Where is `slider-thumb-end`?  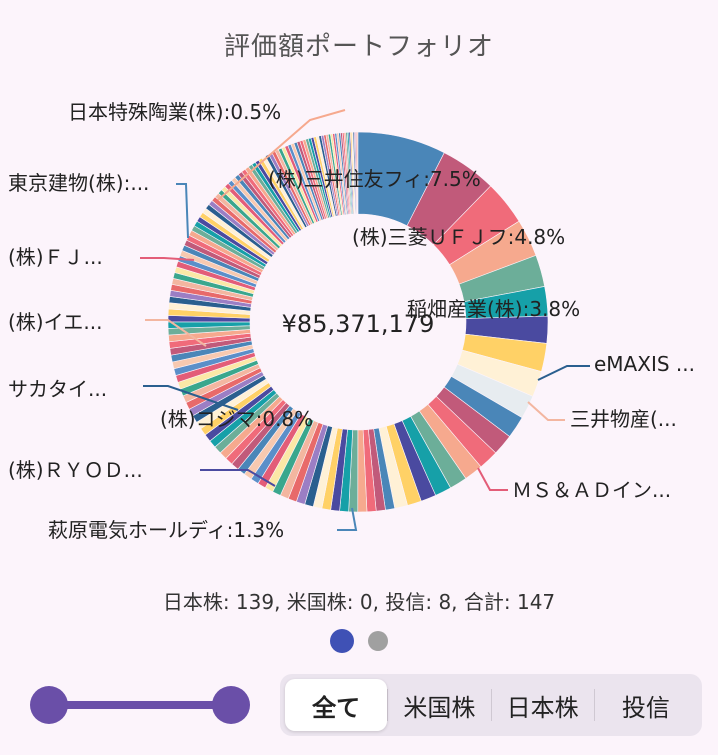 slider-thumb-end is located at coordinates (231, 705).